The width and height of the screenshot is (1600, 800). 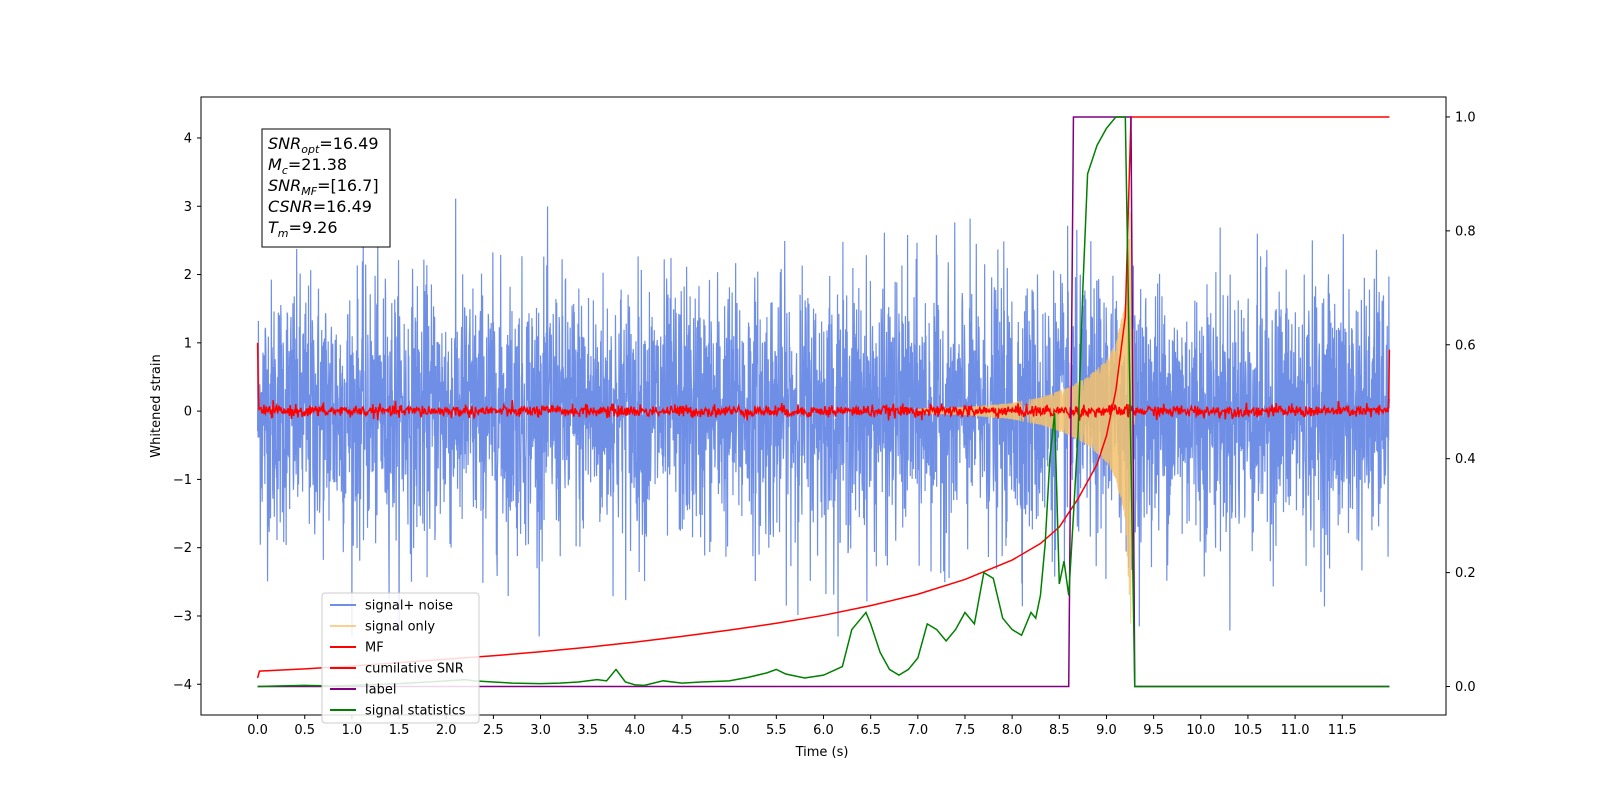 What do you see at coordinates (400, 627) in the screenshot?
I see `legend-entry: signal only` at bounding box center [400, 627].